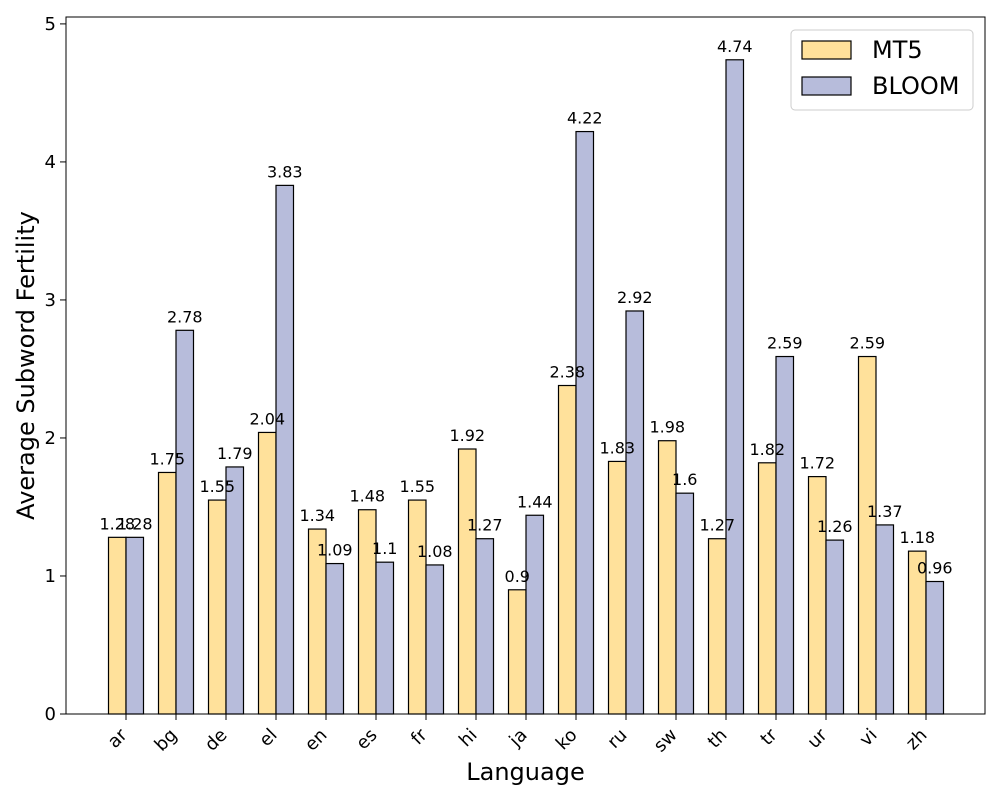  I want to click on data-label-mt5-de: 1.55, so click(217, 486).